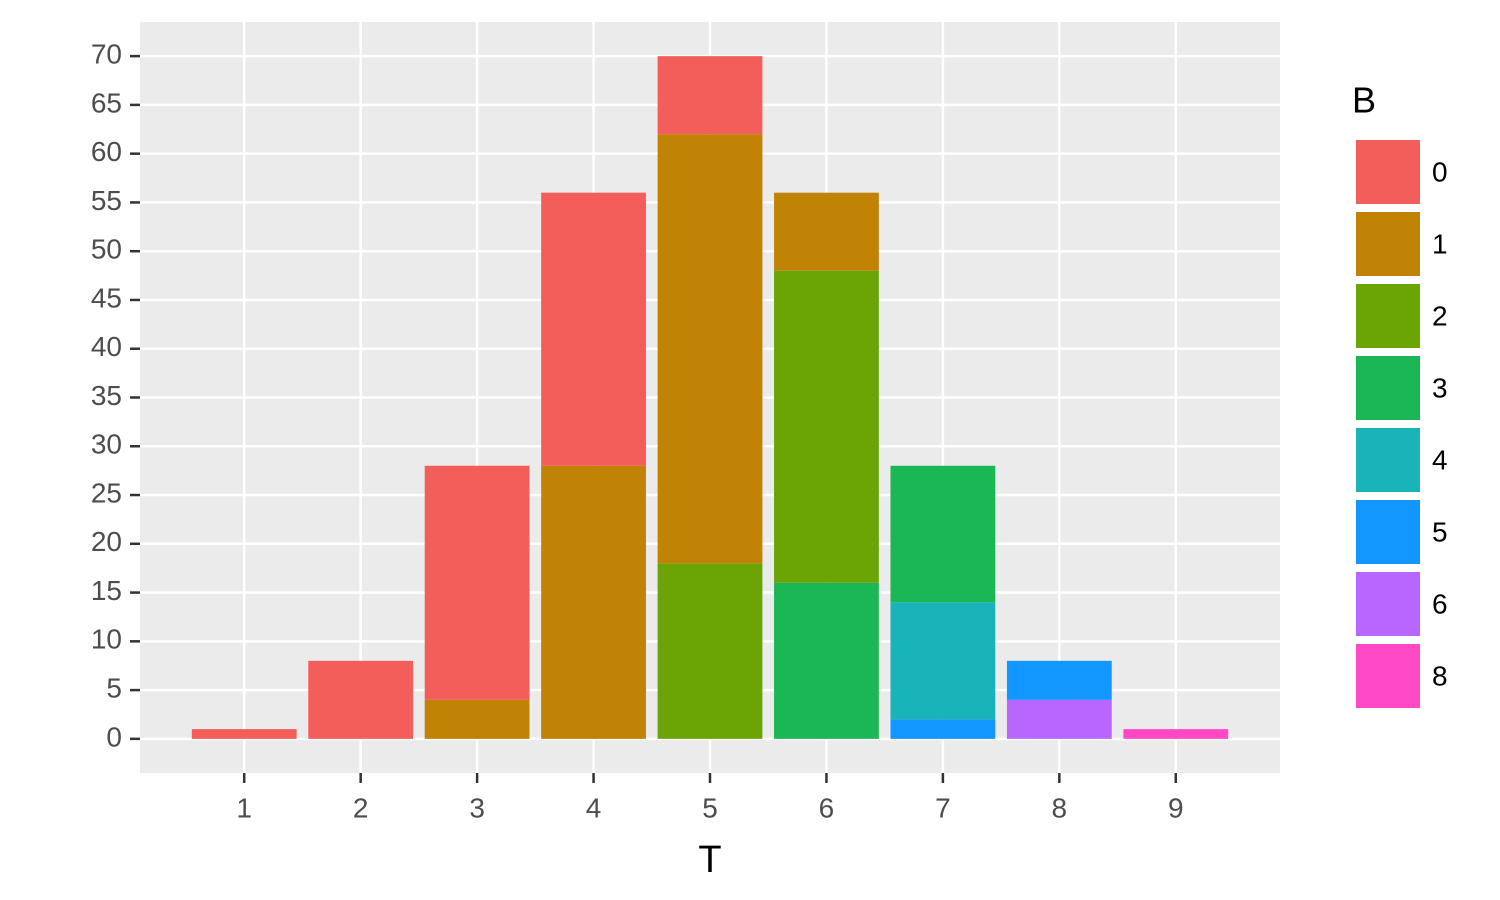 The width and height of the screenshot is (1500, 900). What do you see at coordinates (1440, 531) in the screenshot?
I see `legend-label: 5` at bounding box center [1440, 531].